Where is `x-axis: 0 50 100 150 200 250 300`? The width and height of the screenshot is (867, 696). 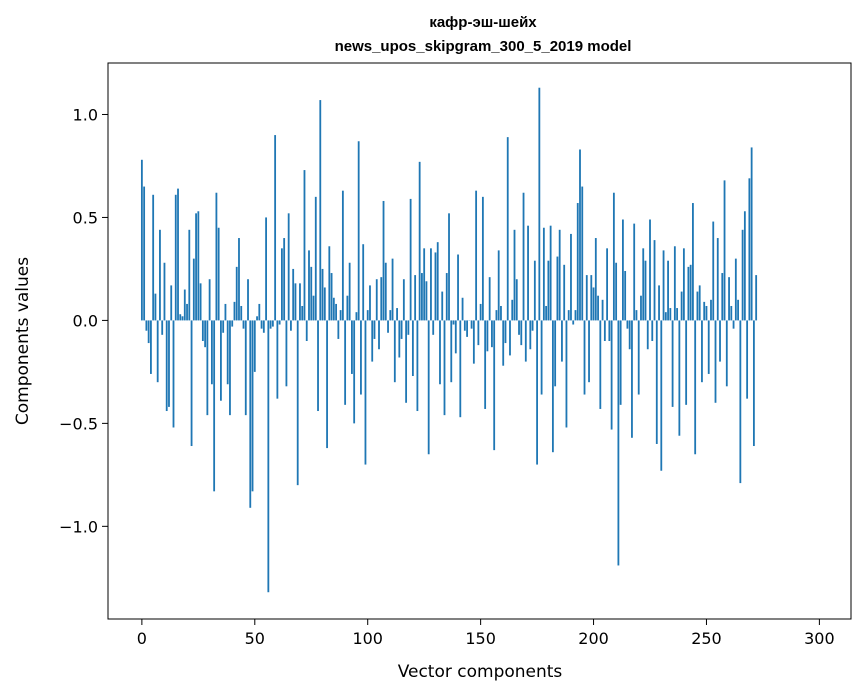 x-axis: 0 50 100 150 200 250 300 is located at coordinates (486, 633).